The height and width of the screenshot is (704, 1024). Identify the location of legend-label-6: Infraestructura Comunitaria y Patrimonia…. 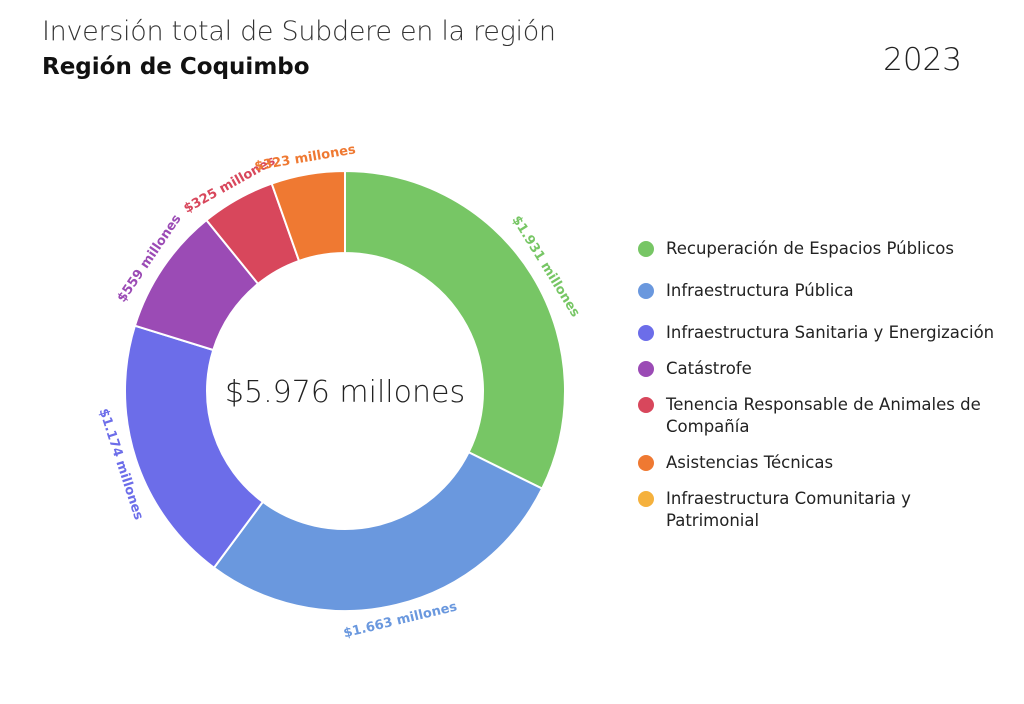
(788, 509).